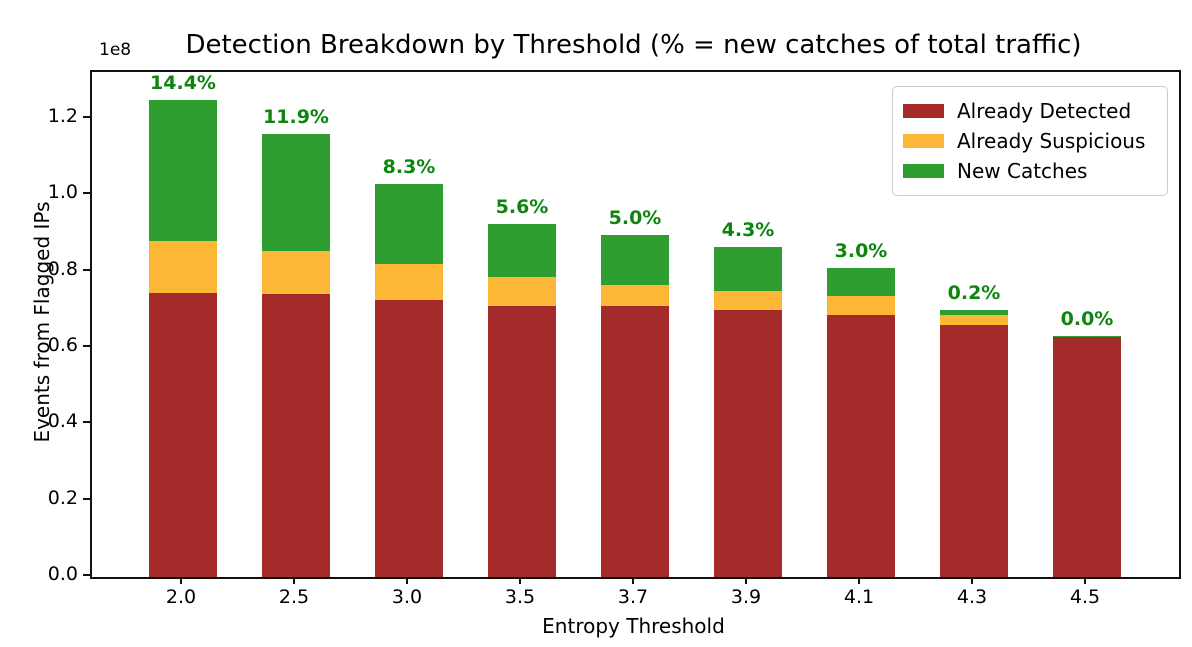  What do you see at coordinates (522, 206) in the screenshot?
I see `bar-percent-label: 5.6%` at bounding box center [522, 206].